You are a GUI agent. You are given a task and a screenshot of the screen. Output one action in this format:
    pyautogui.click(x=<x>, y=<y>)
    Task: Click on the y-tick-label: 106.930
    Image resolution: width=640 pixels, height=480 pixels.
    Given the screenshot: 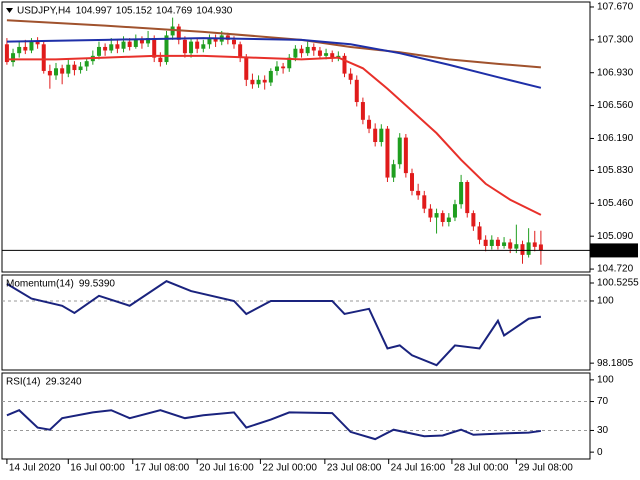 What is the action you would take?
    pyautogui.click(x=615, y=72)
    